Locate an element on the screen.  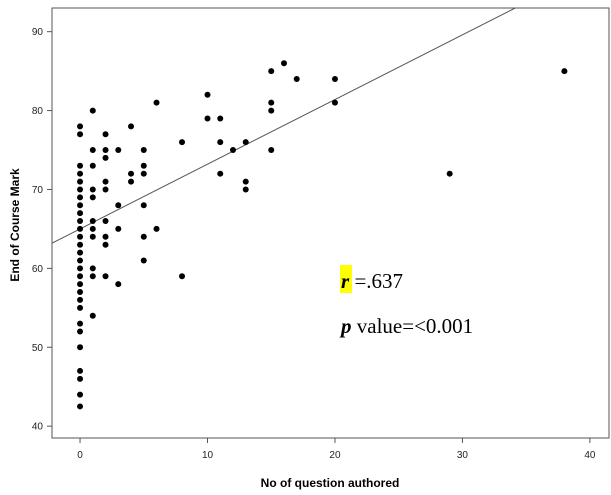
p-value: value=<0.001 is located at coordinates (413, 326).